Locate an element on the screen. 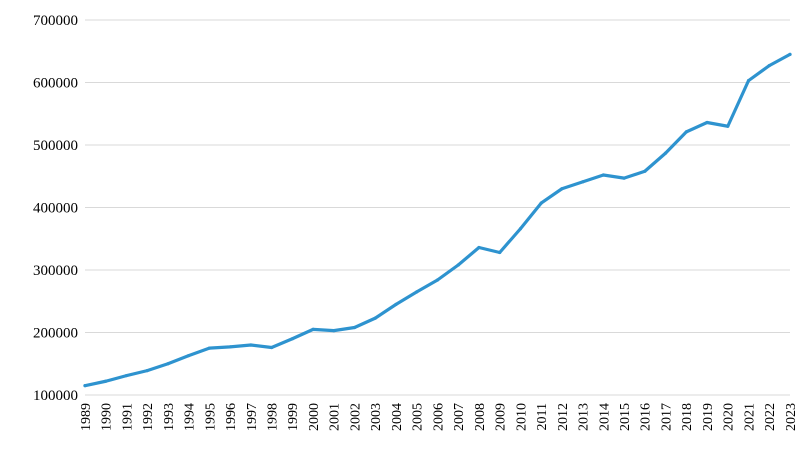 The height and width of the screenshot is (450, 800). x-tick-label: 2023 is located at coordinates (791, 417).